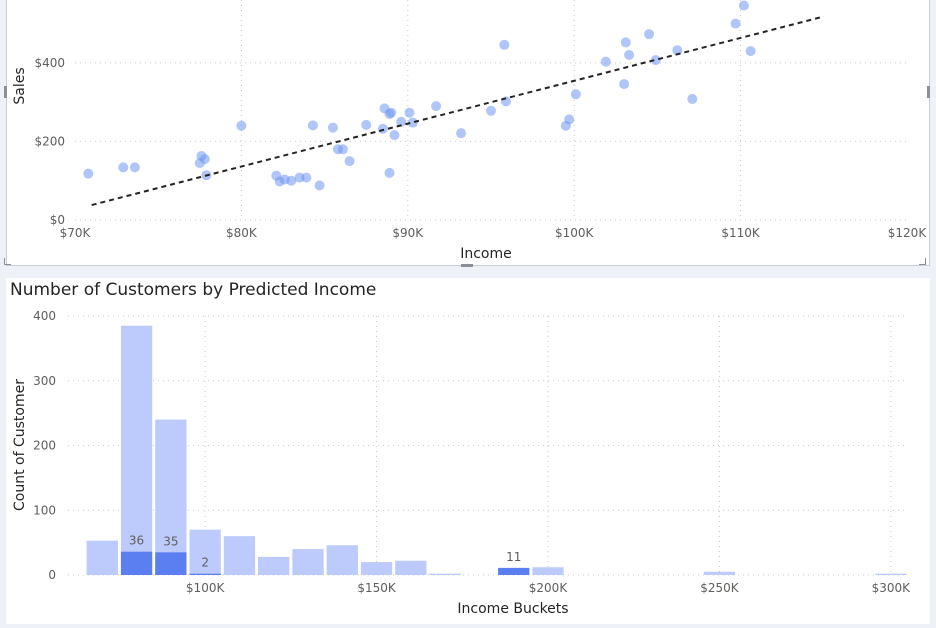  What do you see at coordinates (20, 85) in the screenshot?
I see `y-axis-title: Sales` at bounding box center [20, 85].